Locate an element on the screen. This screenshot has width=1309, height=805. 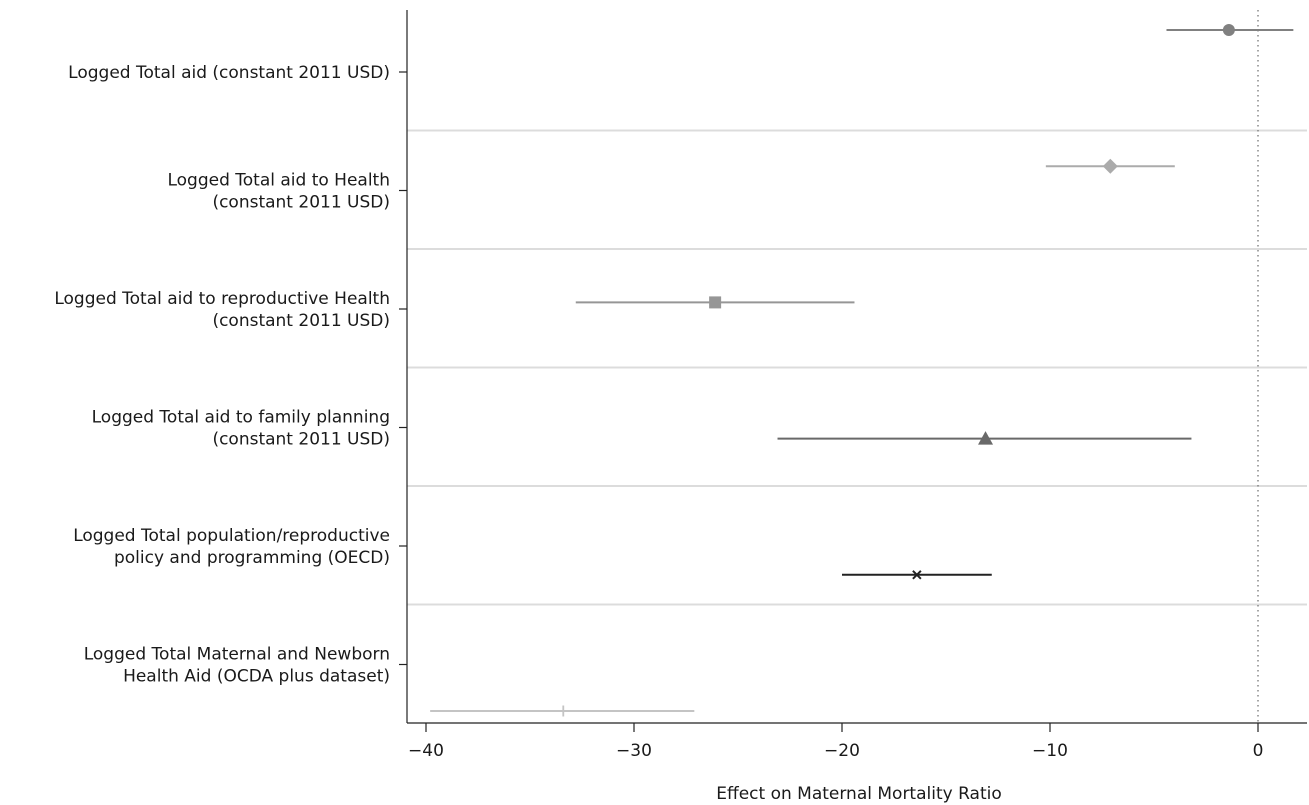
x-tick-label: −20 is located at coordinates (842, 751).